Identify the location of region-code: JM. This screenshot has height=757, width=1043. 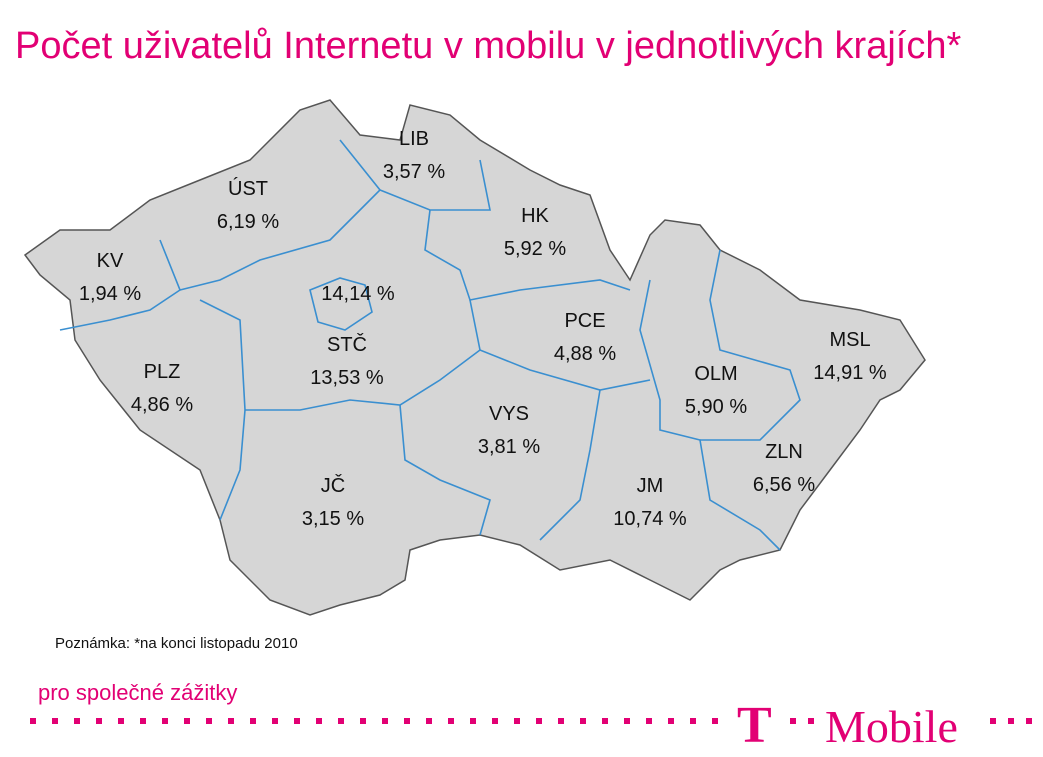
(650, 486).